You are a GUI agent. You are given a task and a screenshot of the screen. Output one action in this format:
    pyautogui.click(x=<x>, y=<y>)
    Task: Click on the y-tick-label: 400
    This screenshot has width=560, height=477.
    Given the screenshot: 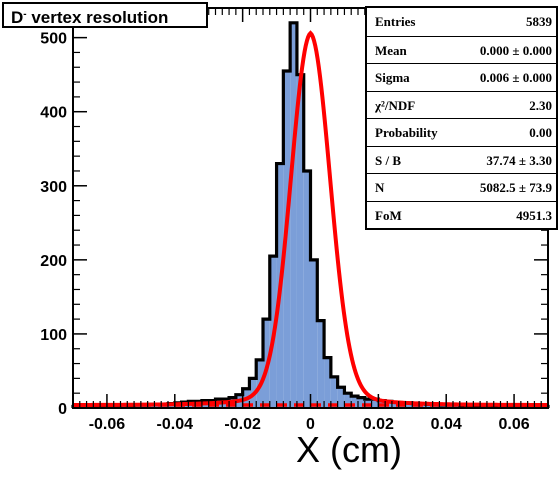 What is the action you would take?
    pyautogui.click(x=53, y=113)
    